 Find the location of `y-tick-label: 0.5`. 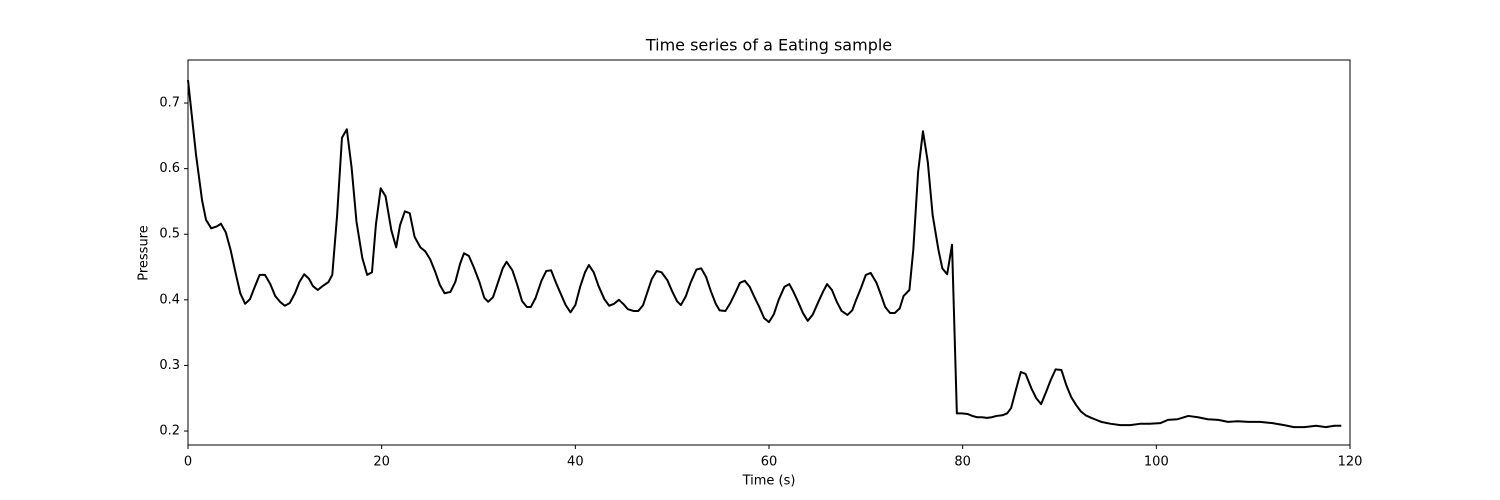

y-tick-label: 0.5 is located at coordinates (169, 234).